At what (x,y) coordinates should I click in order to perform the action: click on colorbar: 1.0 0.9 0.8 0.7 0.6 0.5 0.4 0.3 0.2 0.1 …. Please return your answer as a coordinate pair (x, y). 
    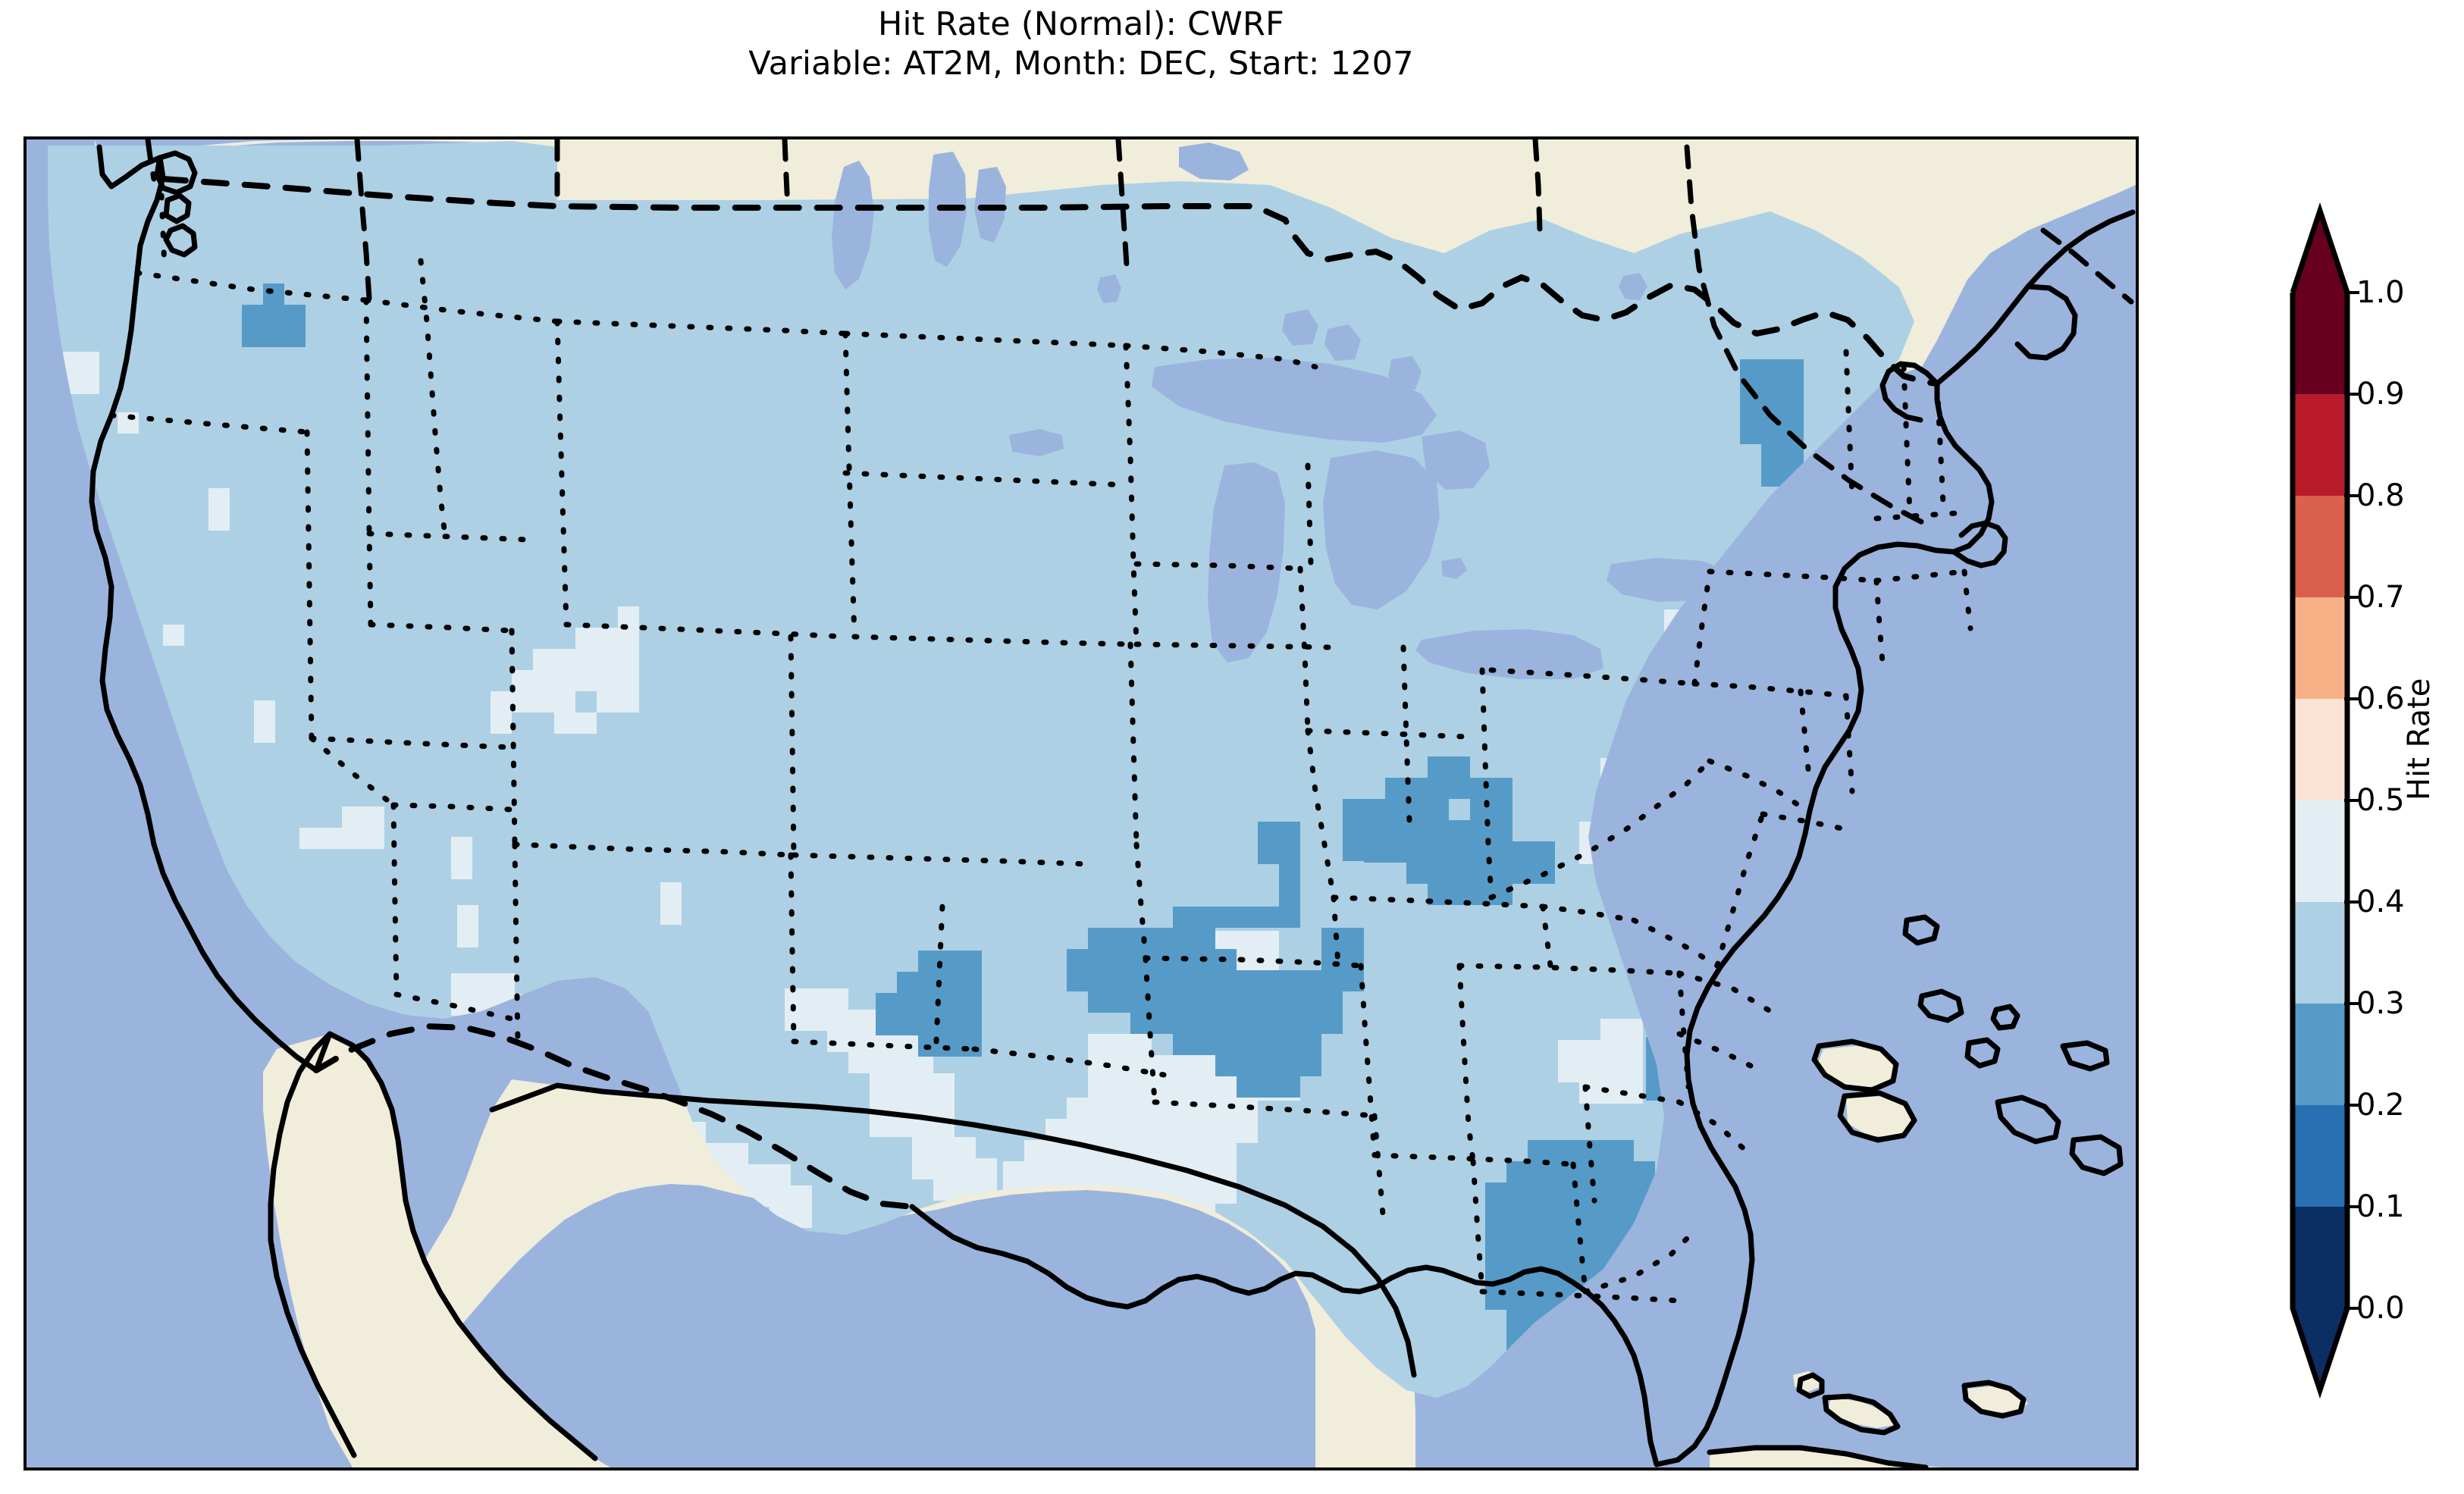
    Looking at the image, I should click on (2347, 800).